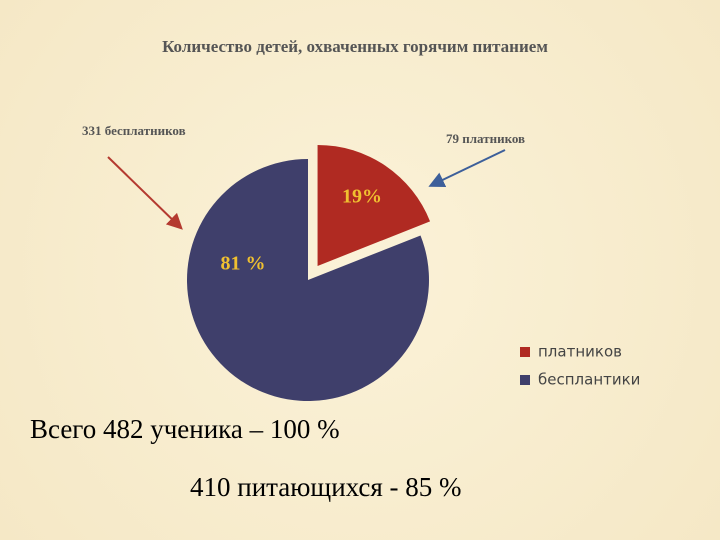  Describe the element at coordinates (589, 380) in the screenshot. I see `legend-label: бесплантики` at that location.